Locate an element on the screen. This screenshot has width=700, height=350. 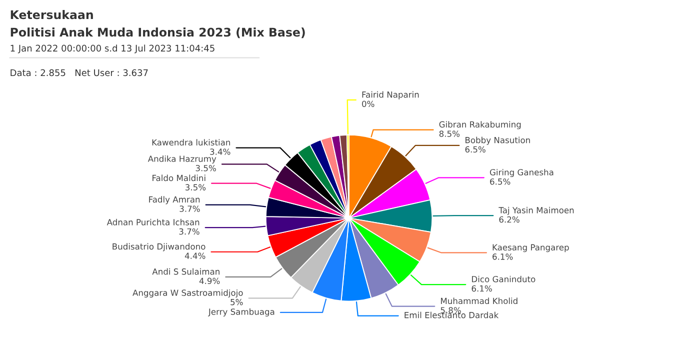
slice-label: Kaesang Pangarep is located at coordinates (530, 248).